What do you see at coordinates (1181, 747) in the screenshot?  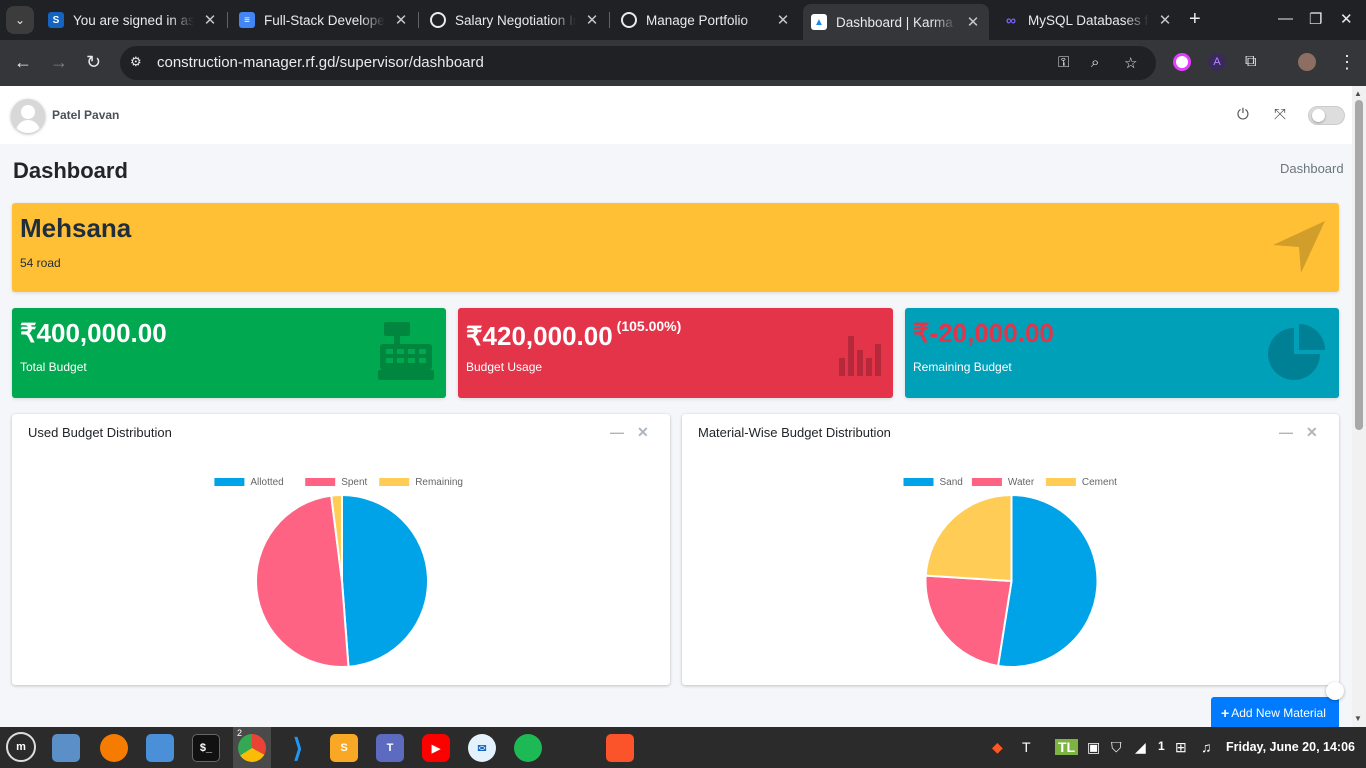 I see `network-icon: ⊞` at bounding box center [1181, 747].